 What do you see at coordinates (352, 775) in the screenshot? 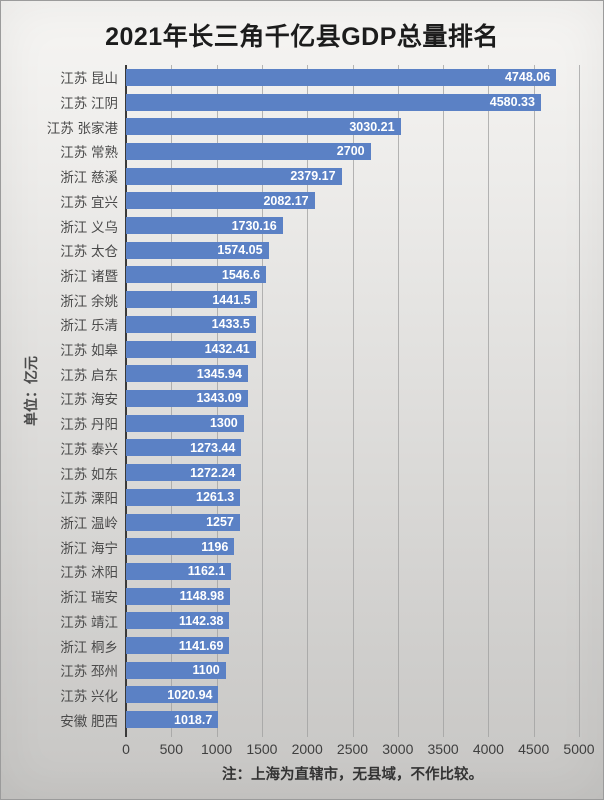
I see `footnote: 注：上海为直辖市，无县域，不作比较。` at bounding box center [352, 775].